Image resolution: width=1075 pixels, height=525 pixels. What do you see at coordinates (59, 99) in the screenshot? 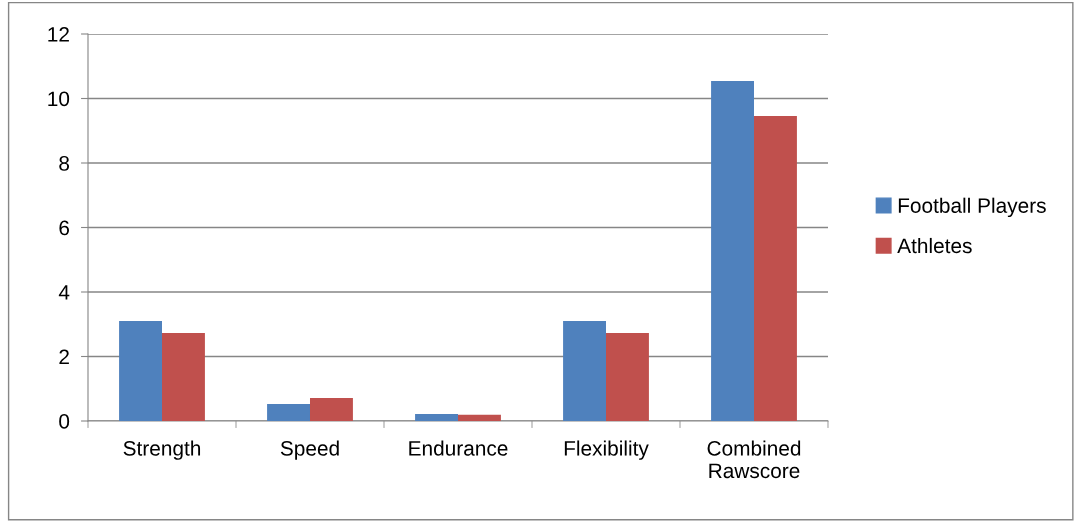
I see `y-tick-label: 10` at bounding box center [59, 99].